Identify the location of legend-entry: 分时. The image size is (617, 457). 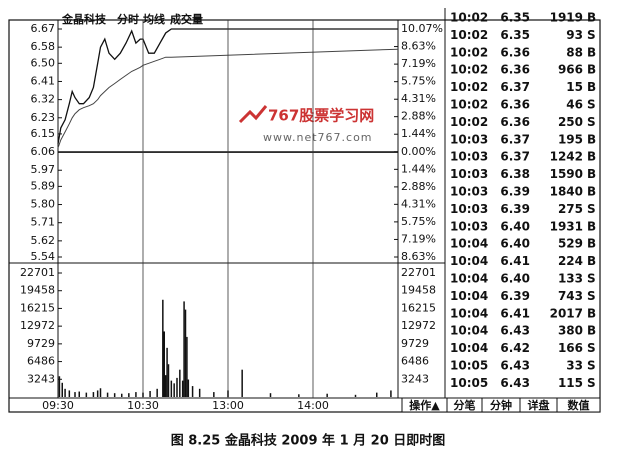
(128, 19).